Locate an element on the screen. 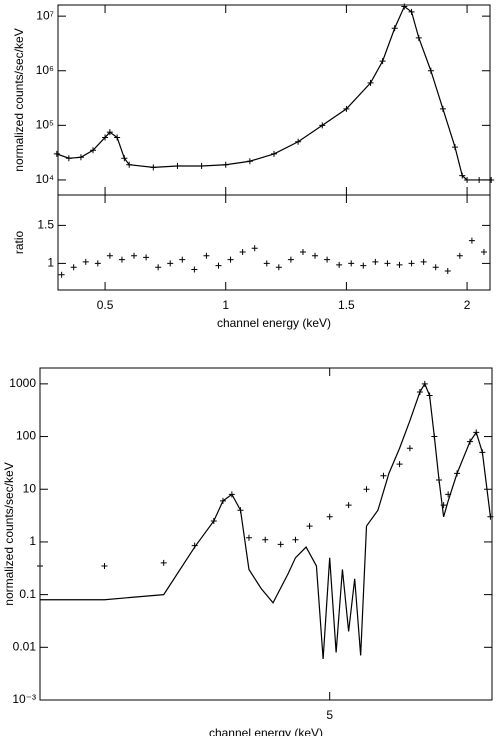 This screenshot has width=496, height=736. y-tick-label: 0.01 is located at coordinates (25, 646).